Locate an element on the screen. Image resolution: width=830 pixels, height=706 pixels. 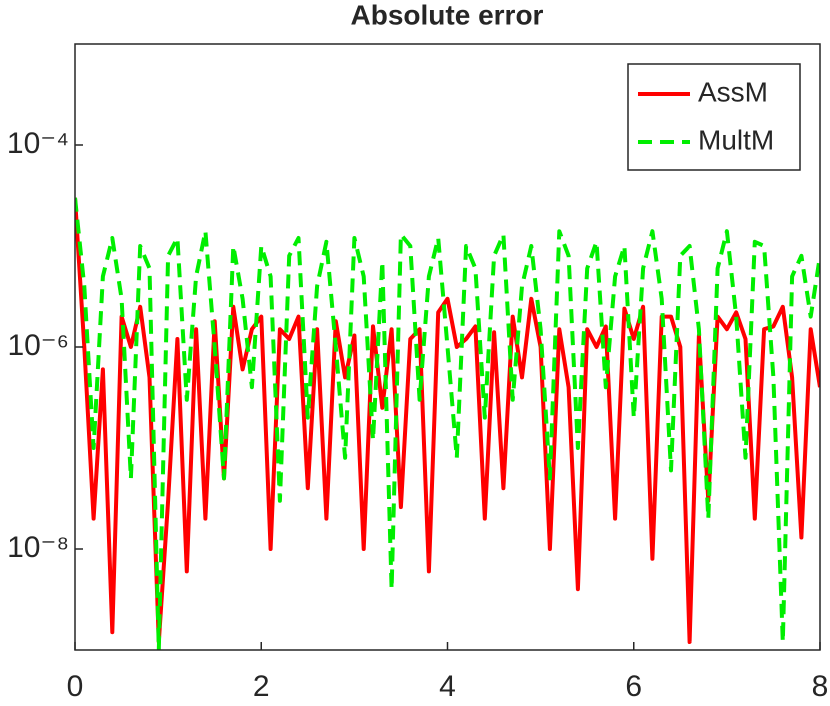
y-tick-label: 10⁻⁸ is located at coordinates (38, 547).